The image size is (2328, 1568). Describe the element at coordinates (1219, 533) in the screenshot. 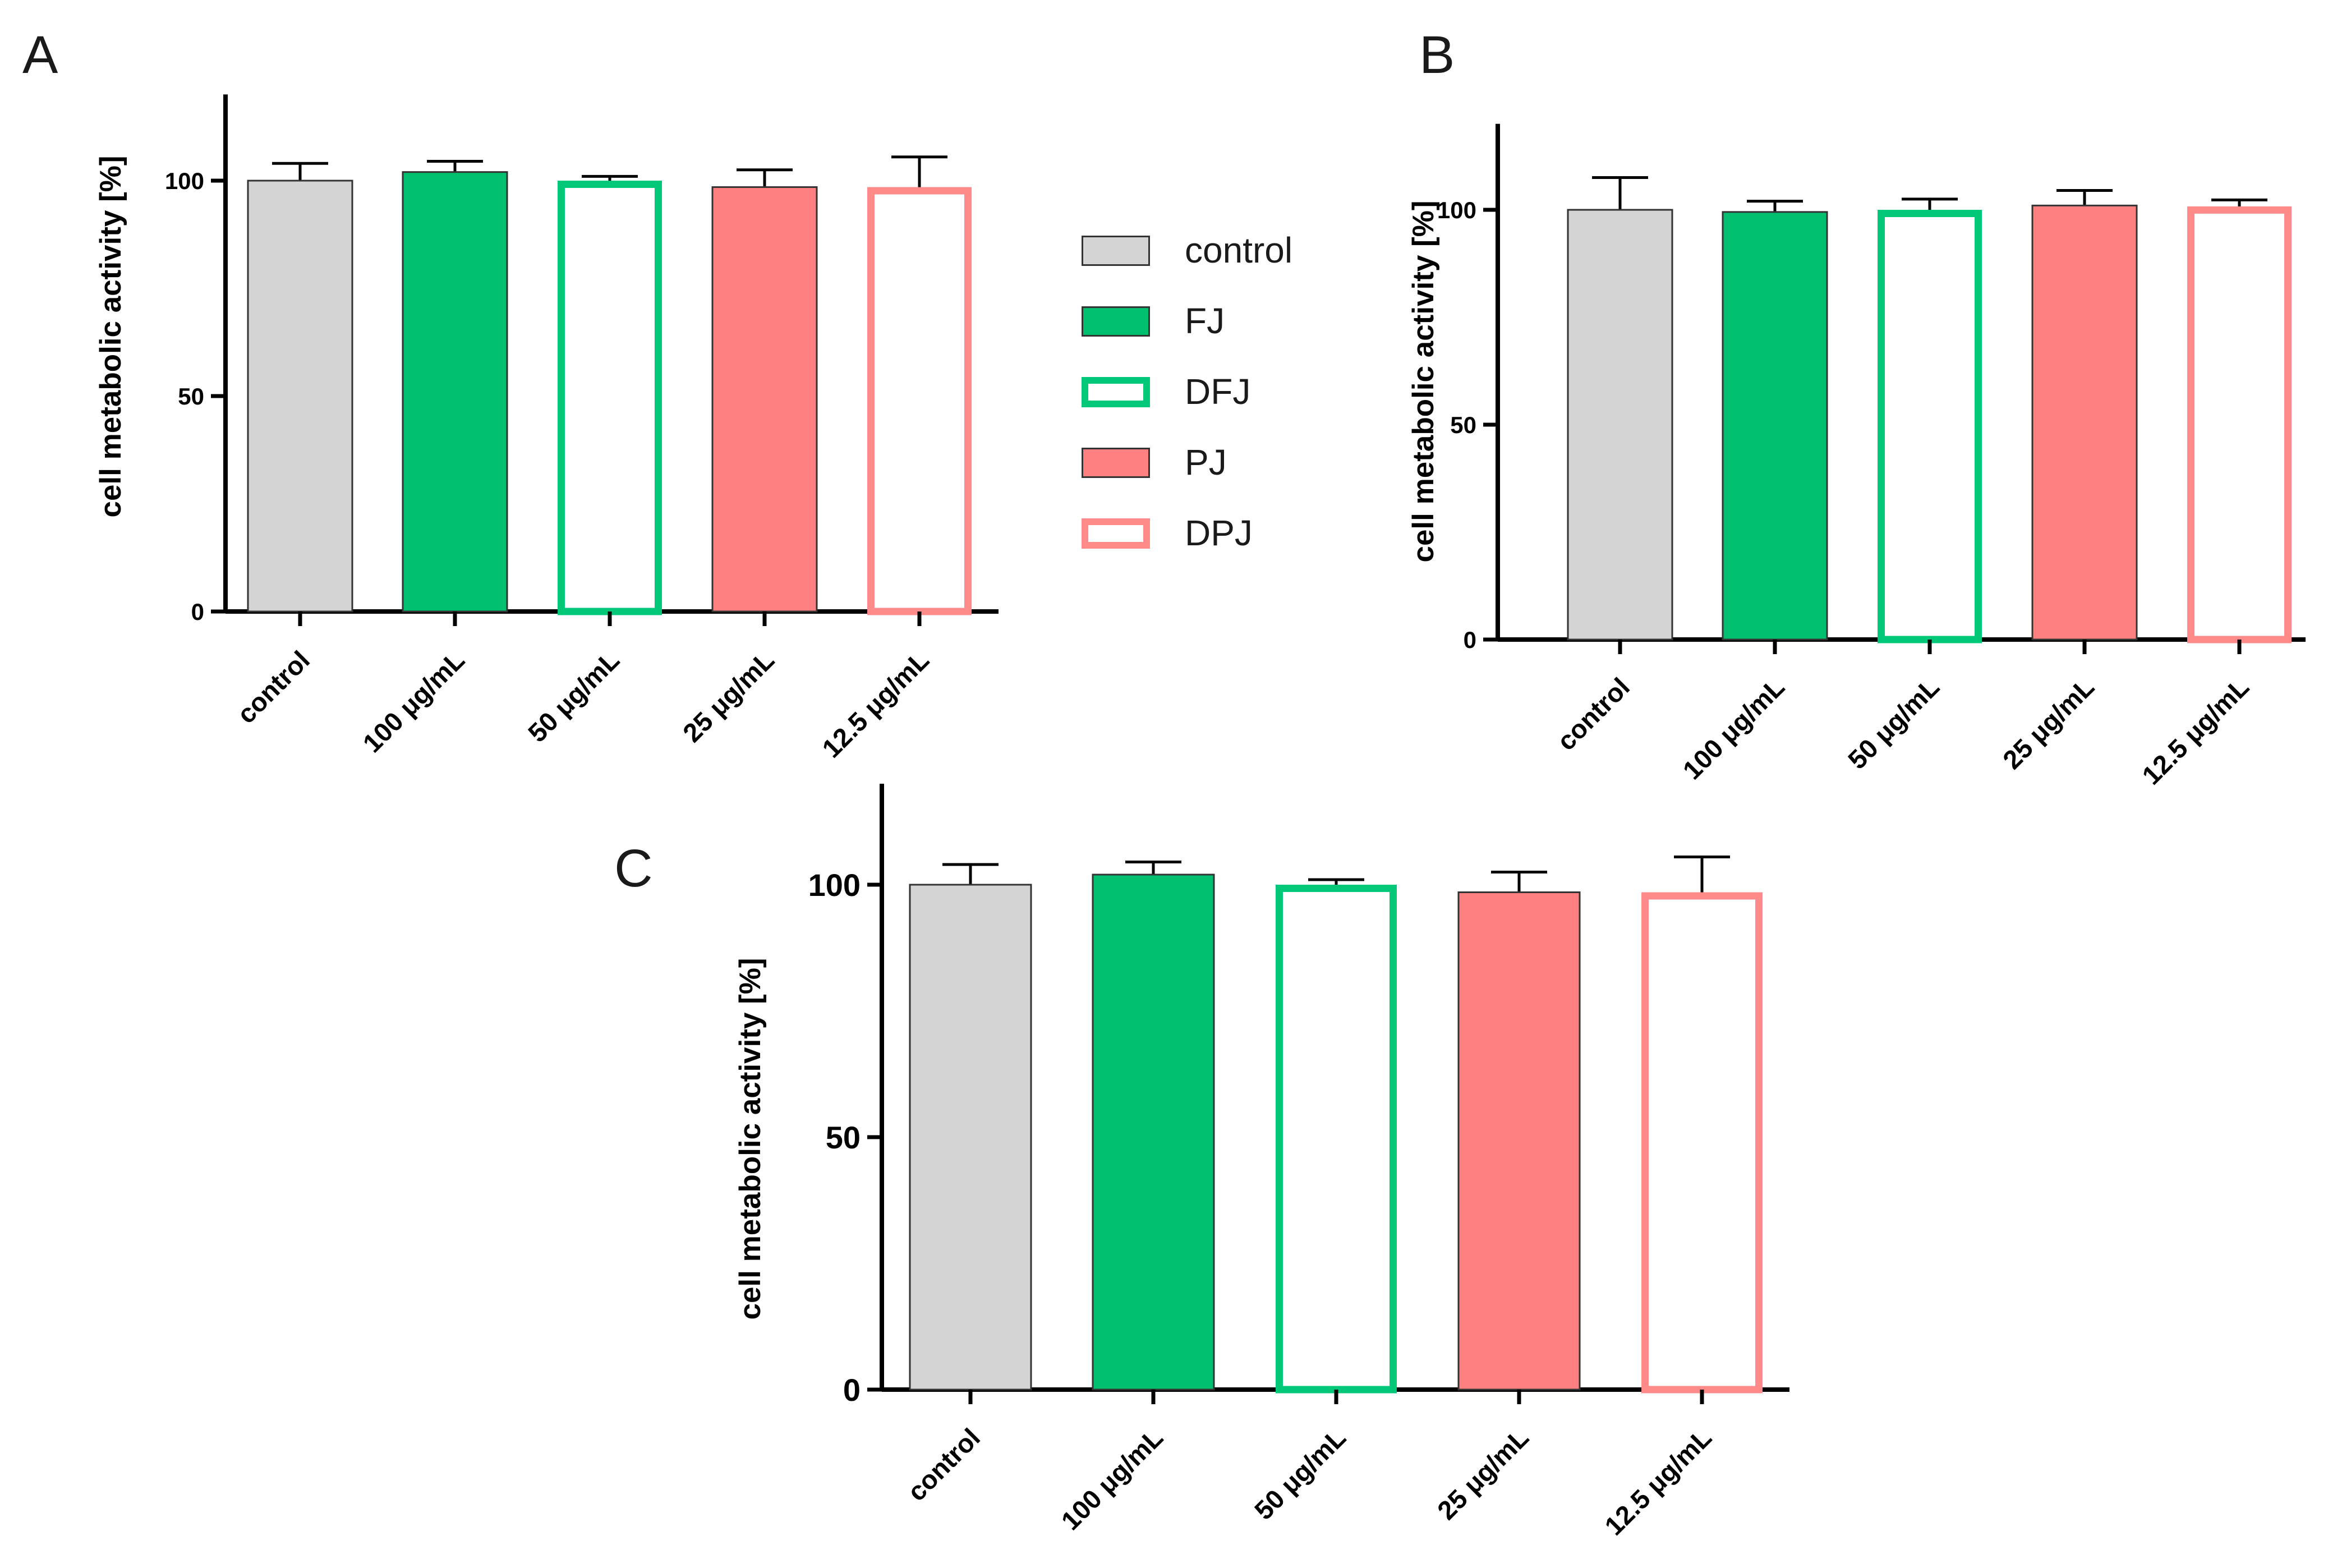

I see `legend-label: DPJ` at that location.